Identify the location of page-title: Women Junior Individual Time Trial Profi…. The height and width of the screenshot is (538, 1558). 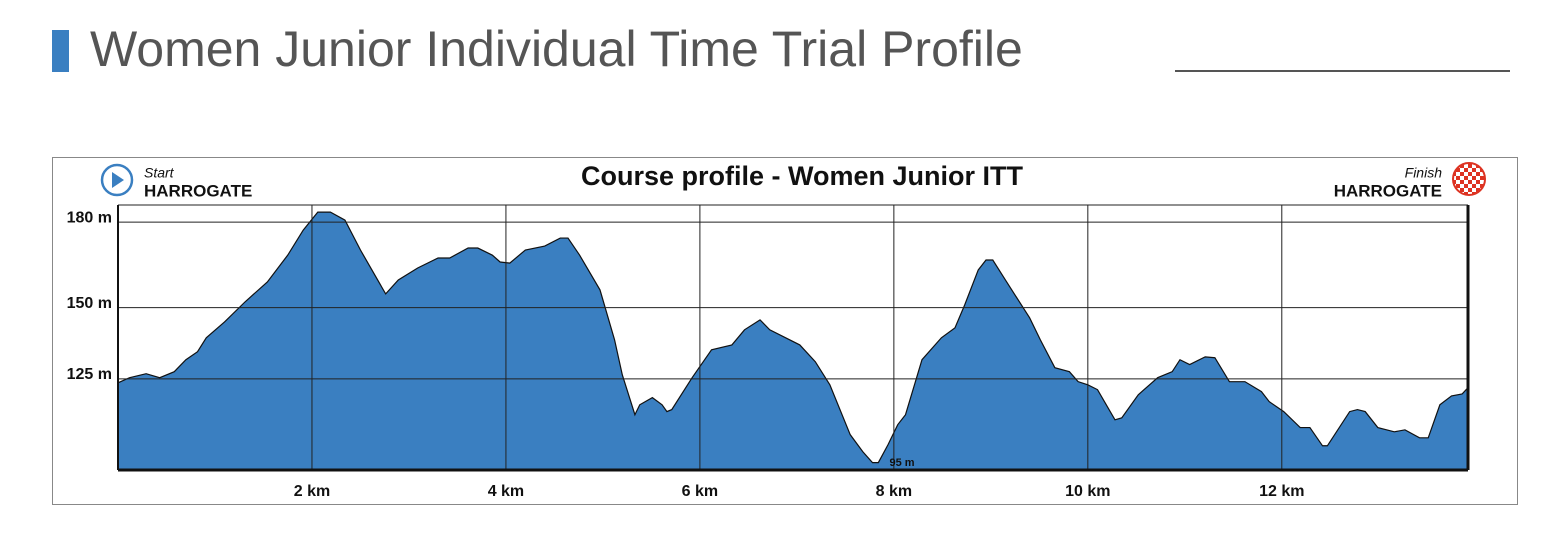
(556, 49).